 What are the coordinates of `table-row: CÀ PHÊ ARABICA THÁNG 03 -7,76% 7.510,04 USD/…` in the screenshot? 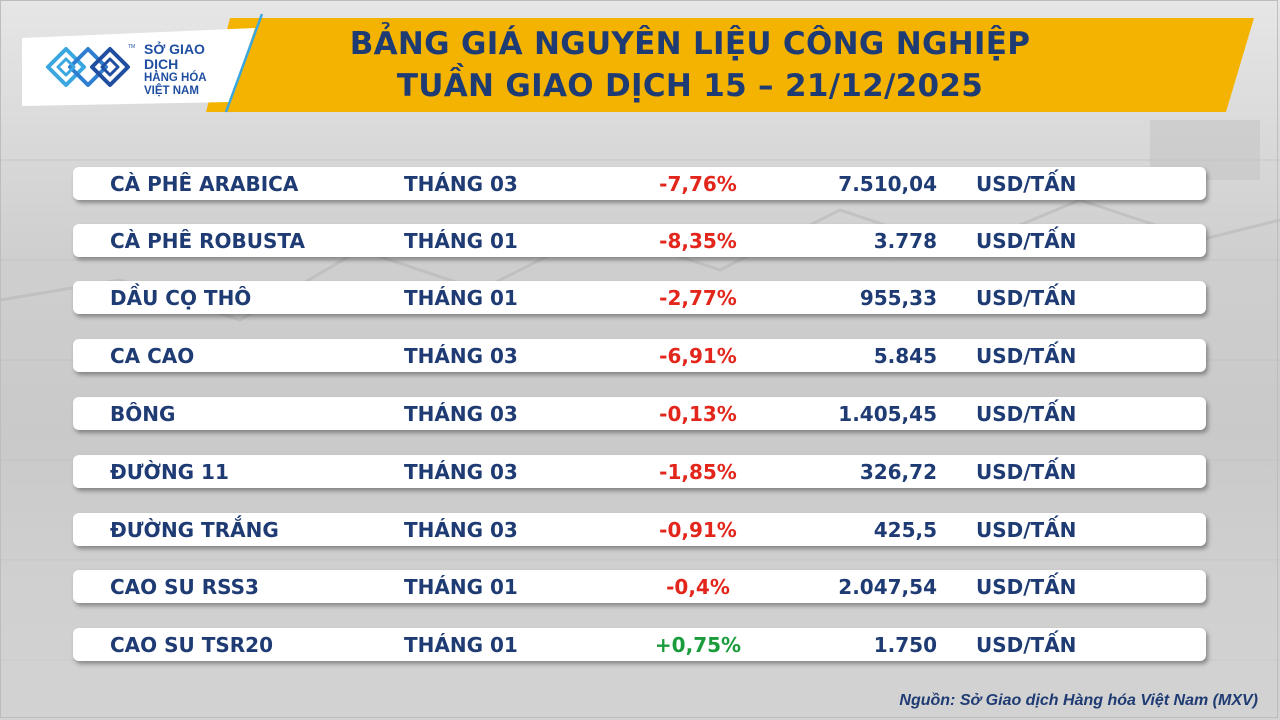 It's located at (639, 183).